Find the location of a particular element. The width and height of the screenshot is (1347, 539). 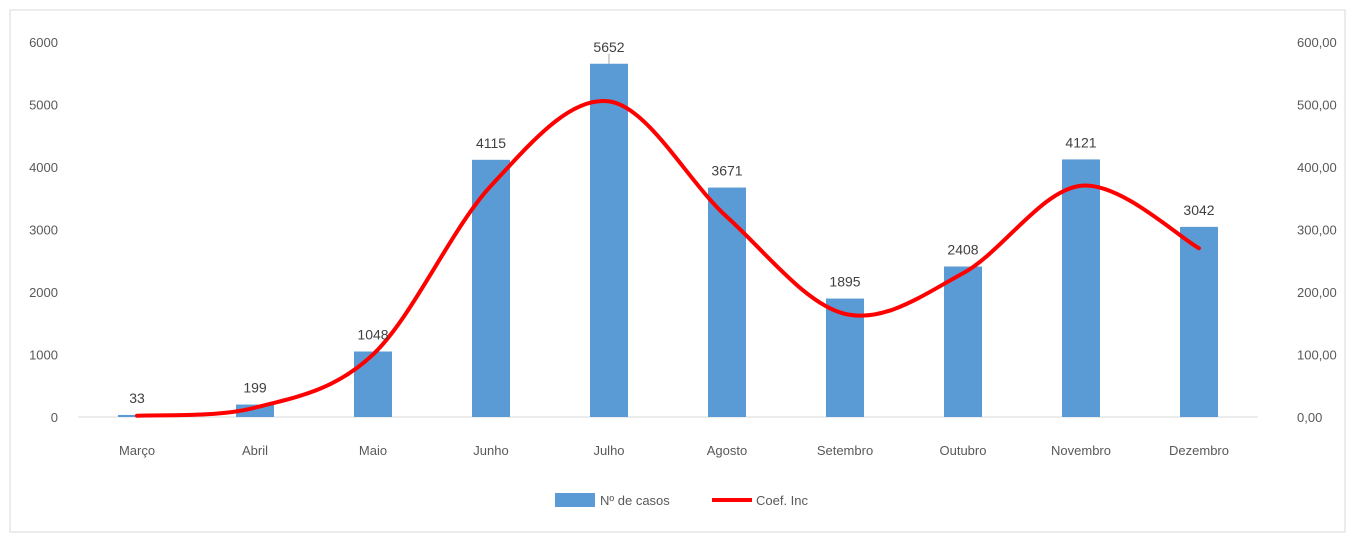

bar-data-label: 199 is located at coordinates (255, 388).